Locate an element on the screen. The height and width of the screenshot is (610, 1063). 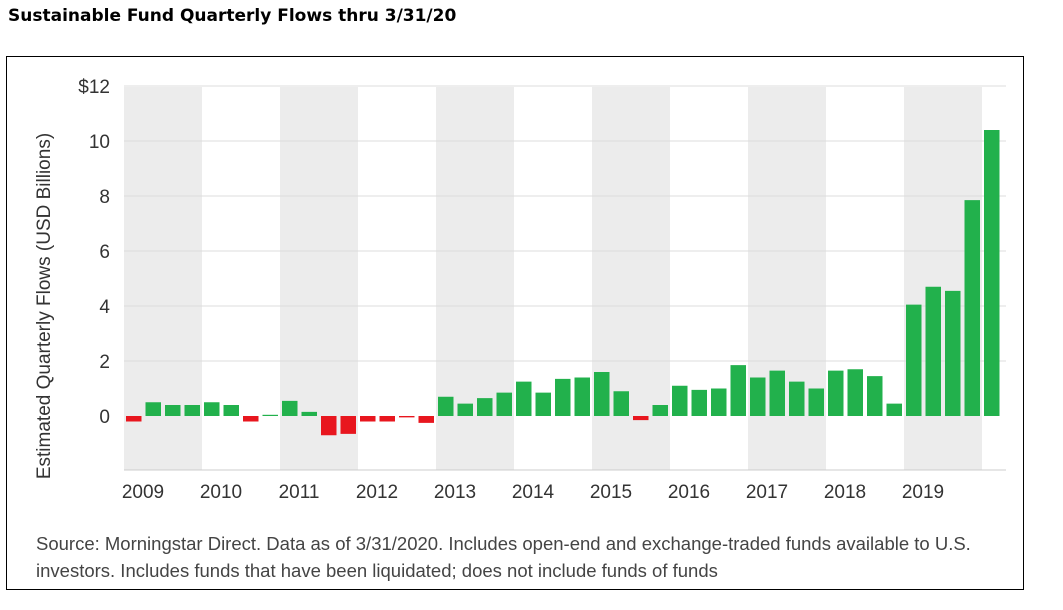
bar-2009Q4 is located at coordinates (192, 410).